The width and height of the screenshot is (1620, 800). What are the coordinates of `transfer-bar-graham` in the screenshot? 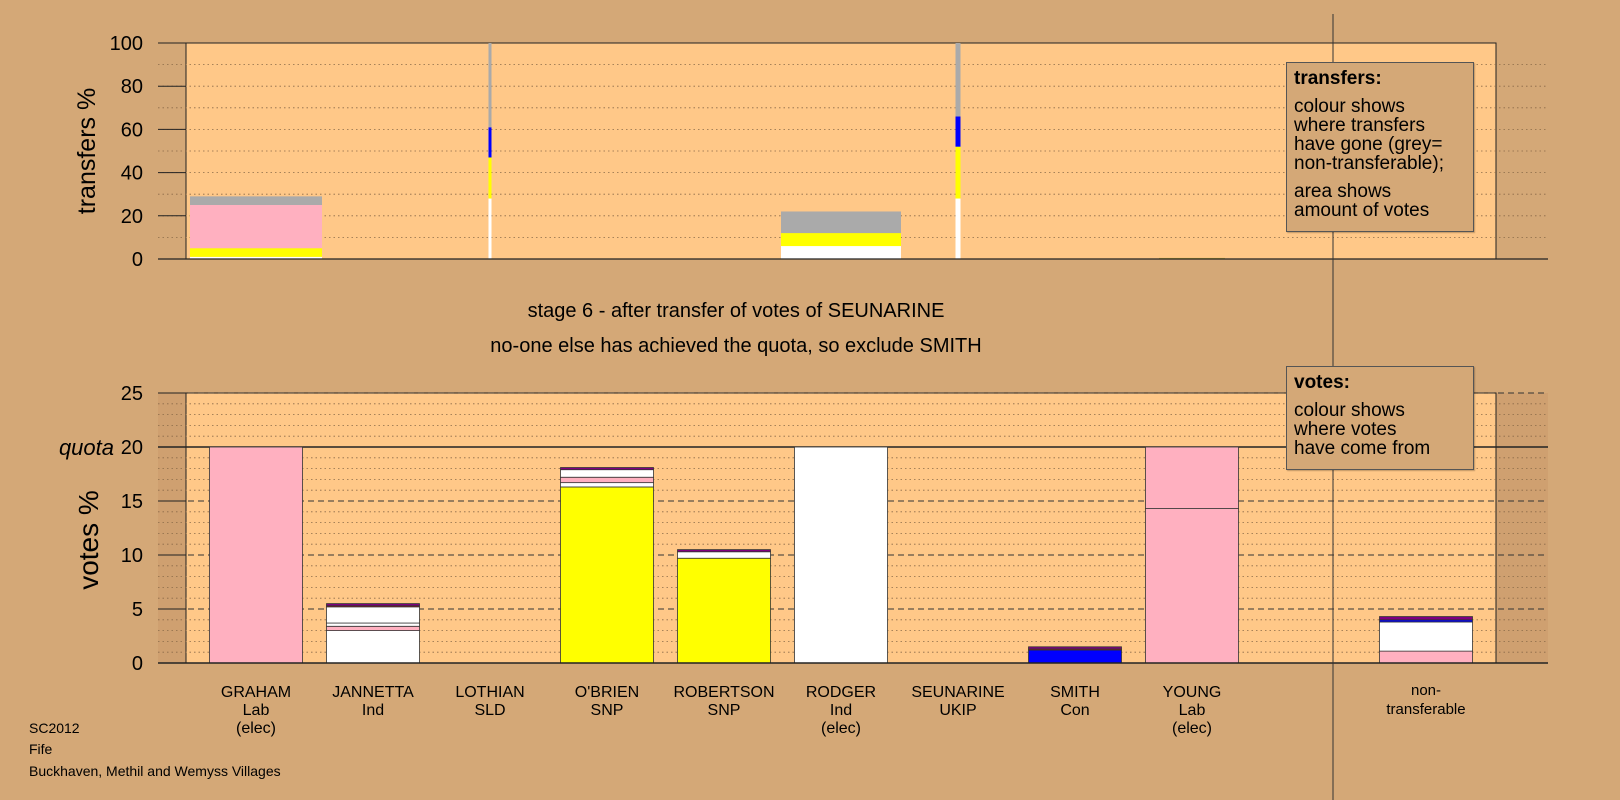 It's located at (256, 227).